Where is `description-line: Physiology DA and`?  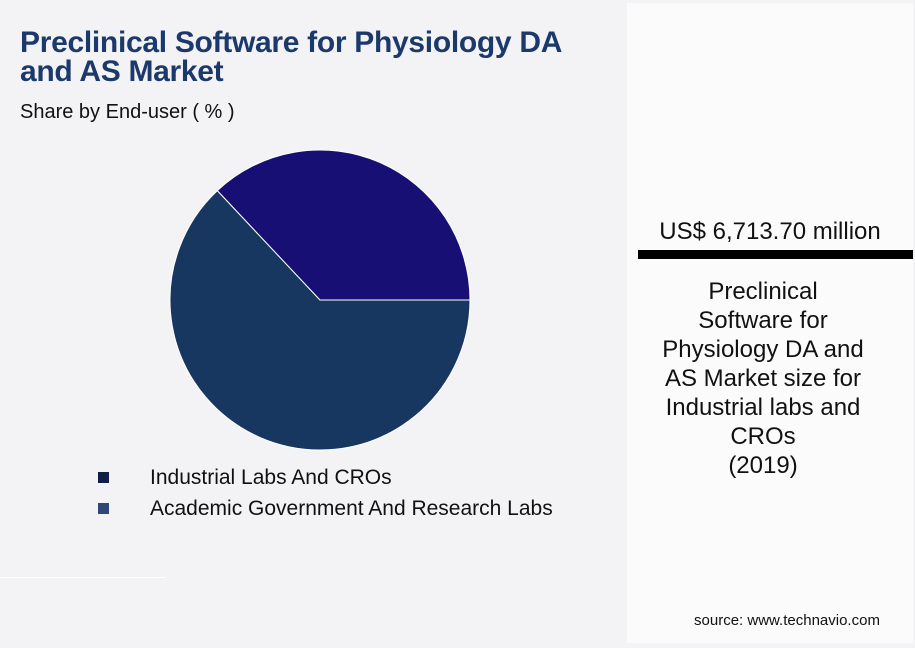 description-line: Physiology DA and is located at coordinates (763, 349).